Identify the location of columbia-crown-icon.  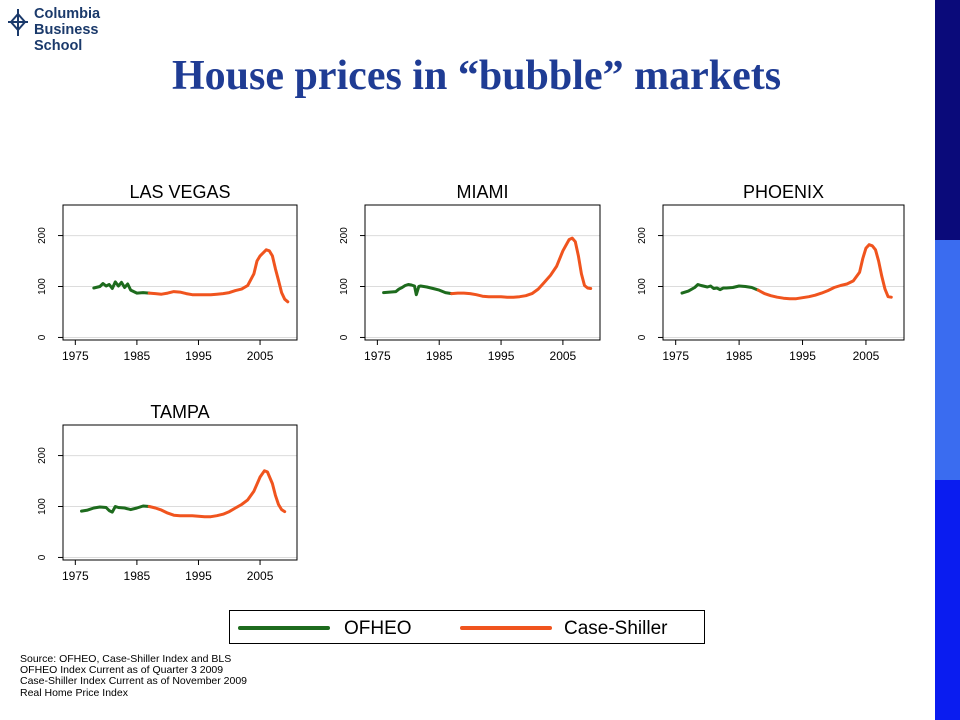
(18, 22).